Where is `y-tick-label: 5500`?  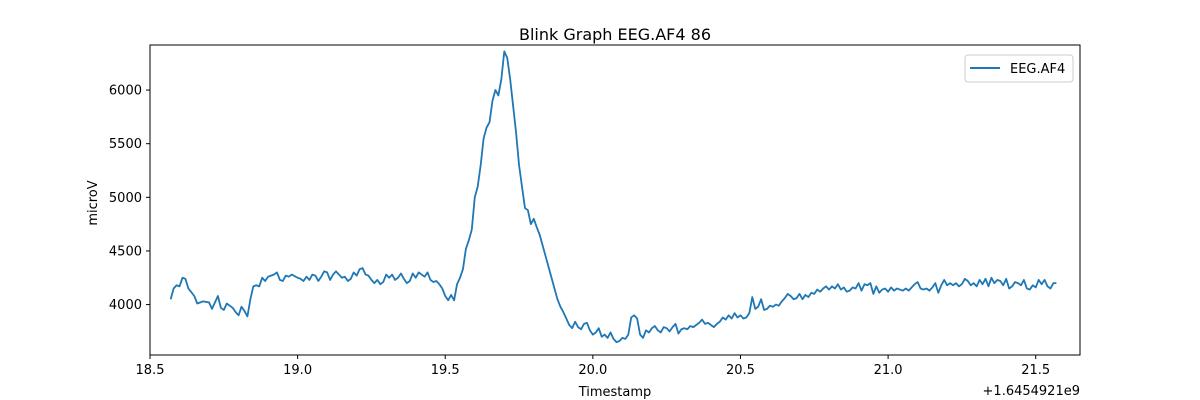
y-tick-label: 5500 is located at coordinates (125, 144).